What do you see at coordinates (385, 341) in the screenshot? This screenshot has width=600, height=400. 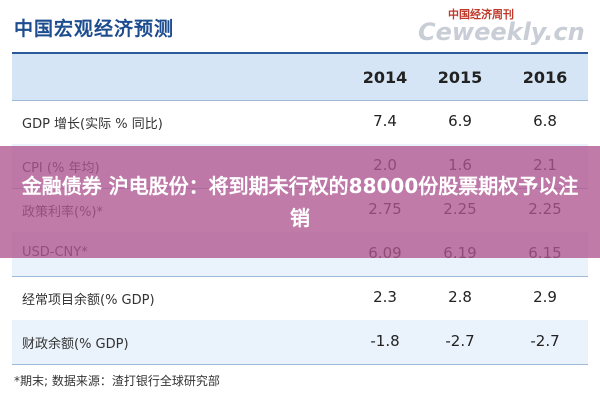 I see `cell-value: -1.8` at bounding box center [385, 341].